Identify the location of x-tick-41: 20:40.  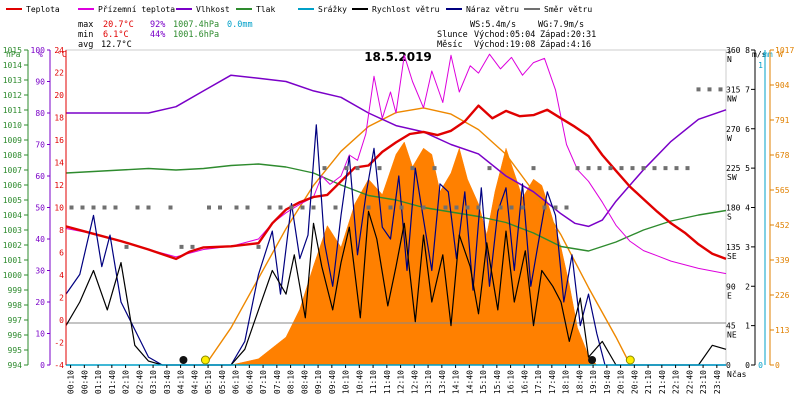
(634, 382).